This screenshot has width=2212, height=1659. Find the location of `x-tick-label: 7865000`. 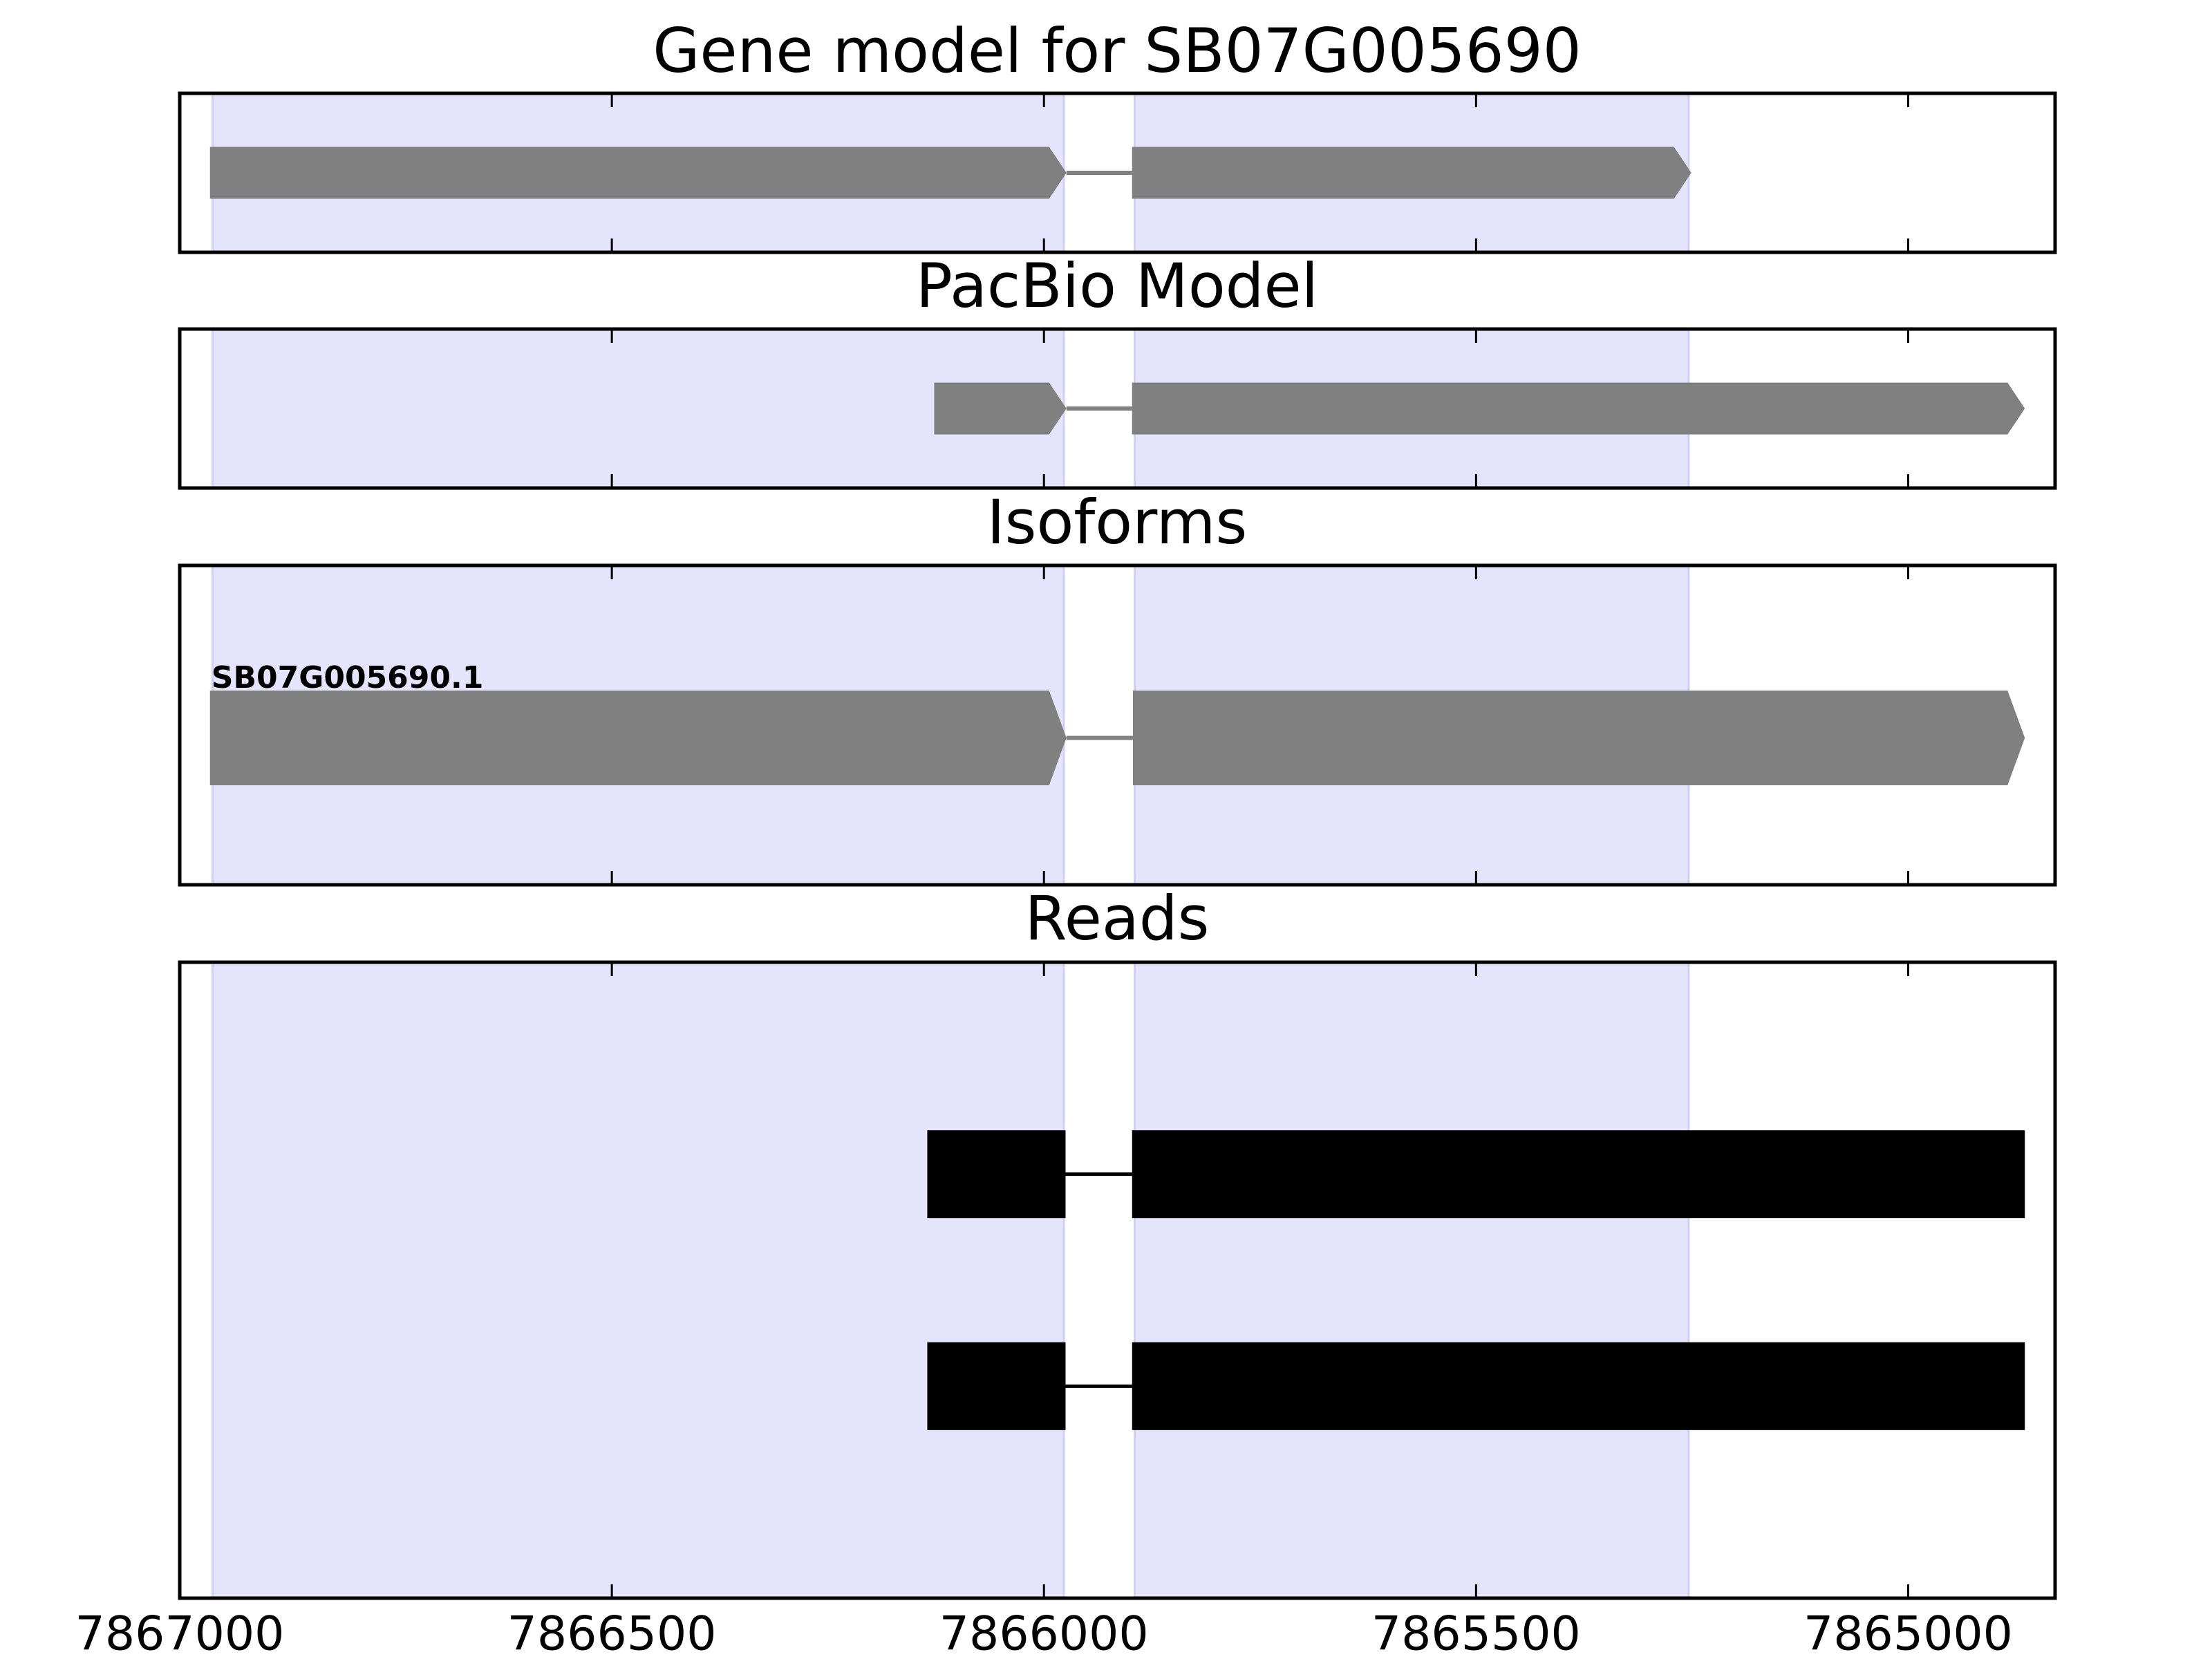

x-tick-label: 7865000 is located at coordinates (1908, 1633).